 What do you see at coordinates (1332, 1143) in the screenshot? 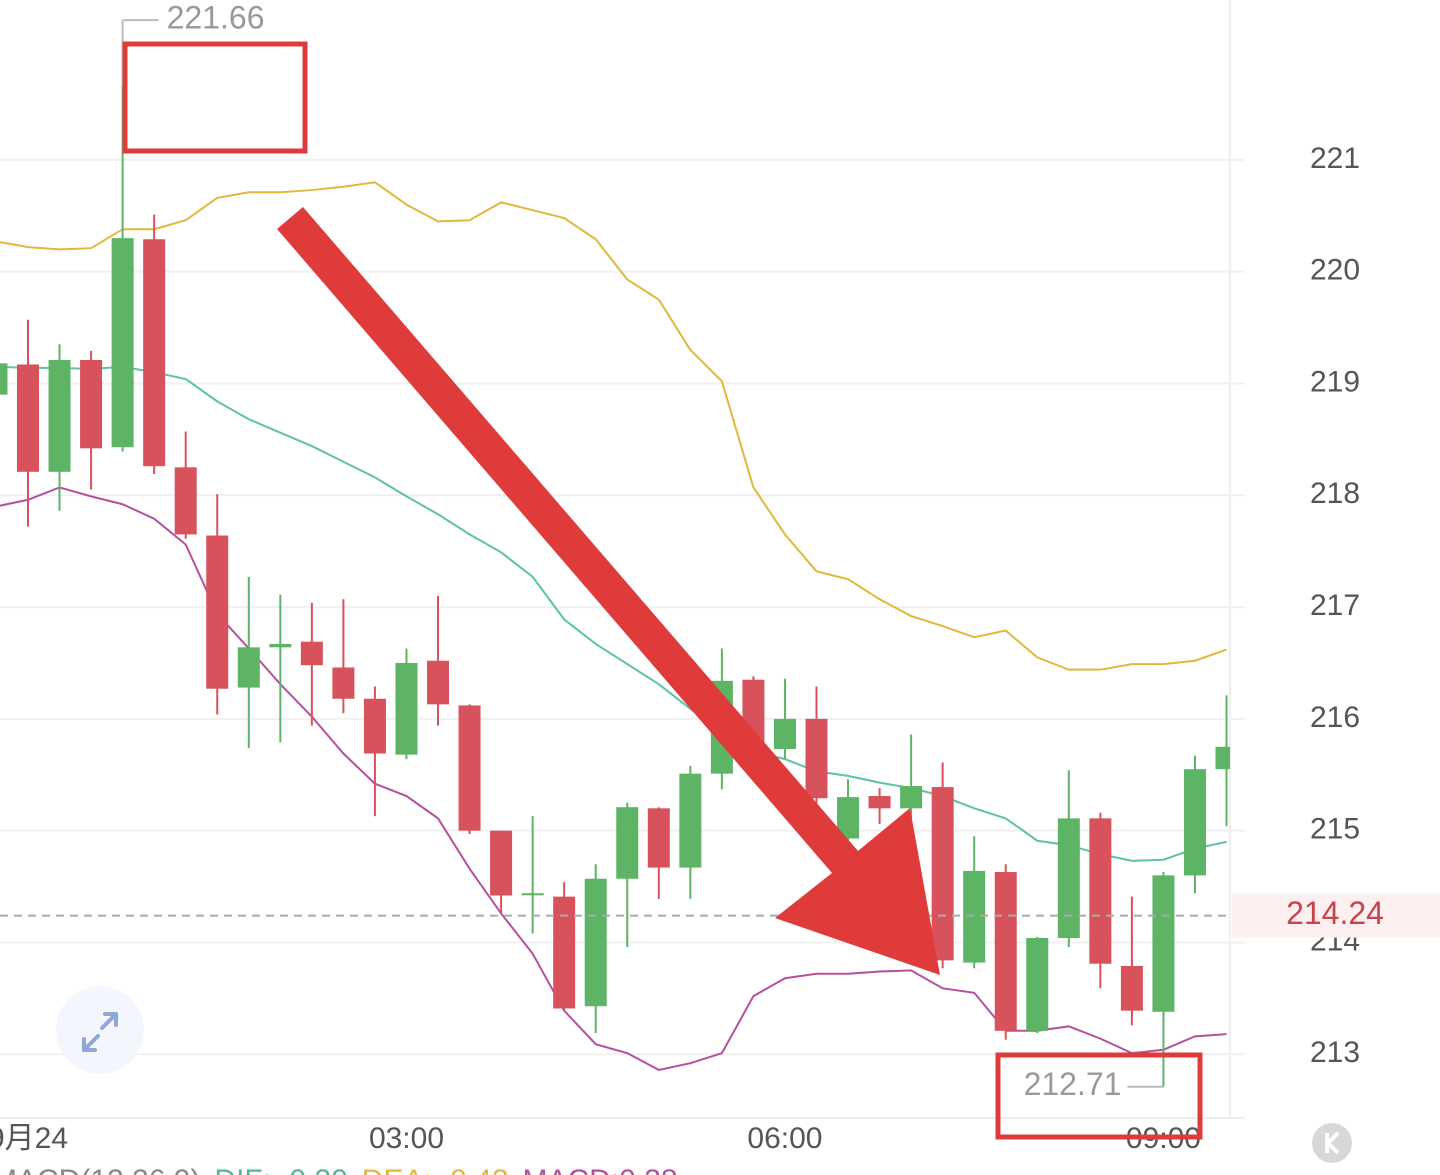
I see `kline-button` at bounding box center [1332, 1143].